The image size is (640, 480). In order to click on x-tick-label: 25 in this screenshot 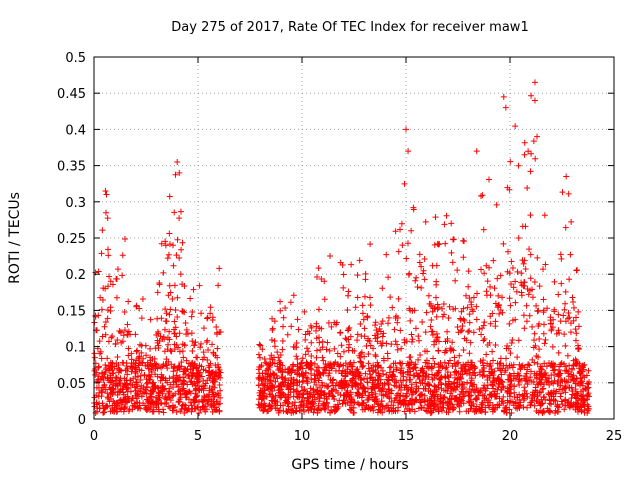, I will do `click(614, 436)`.